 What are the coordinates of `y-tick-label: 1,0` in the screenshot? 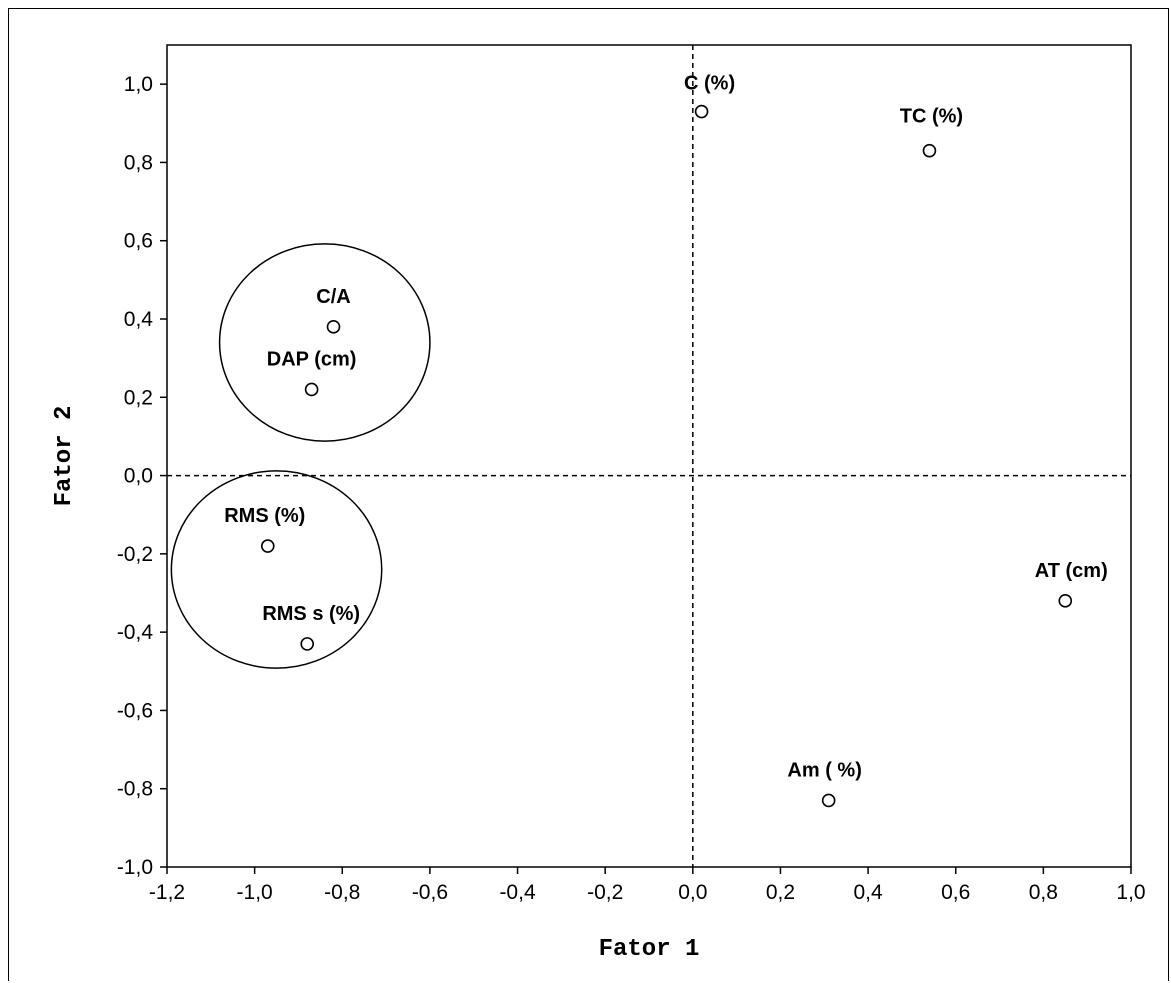 It's located at (138, 84).